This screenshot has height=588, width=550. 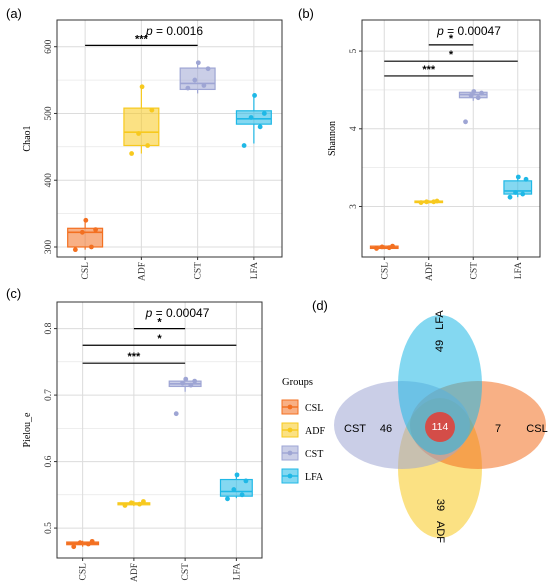 I want to click on venn-label-csl: CSL, so click(x=536, y=429).